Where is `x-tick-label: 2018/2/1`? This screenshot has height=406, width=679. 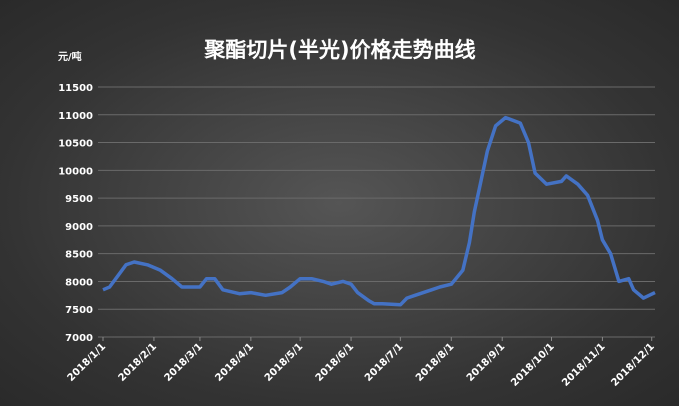
x-tick-label: 2018/2/1 is located at coordinates (138, 362).